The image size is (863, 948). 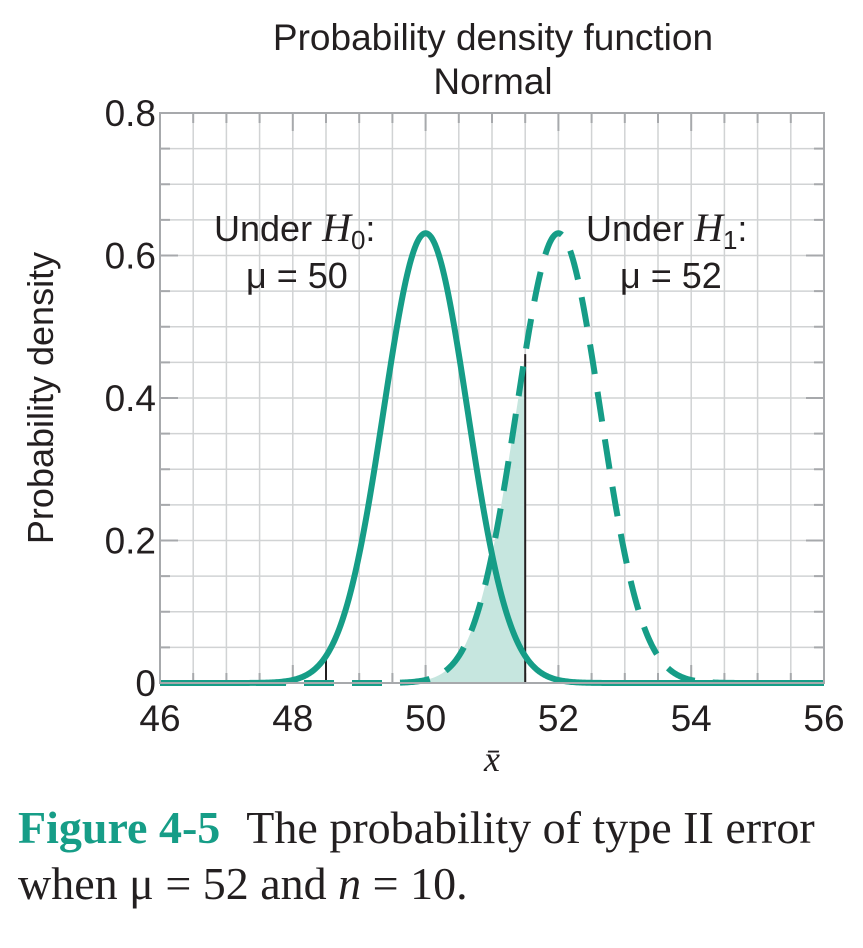 What do you see at coordinates (671, 275) in the screenshot?
I see `annotation-h1-mean: μ = 52` at bounding box center [671, 275].